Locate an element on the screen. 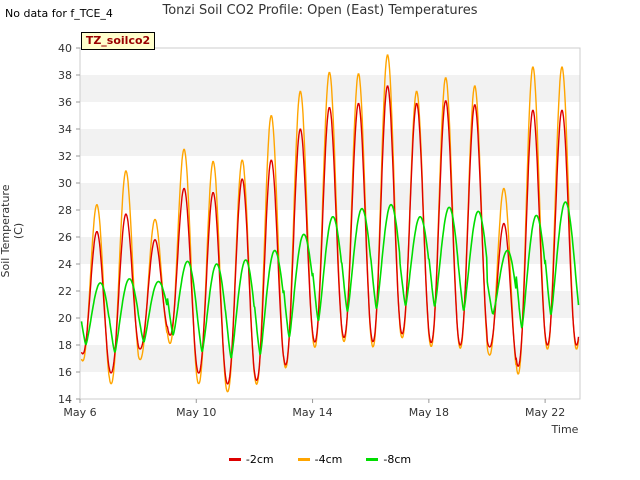  y-tick-label: 28 is located at coordinates (65, 210).